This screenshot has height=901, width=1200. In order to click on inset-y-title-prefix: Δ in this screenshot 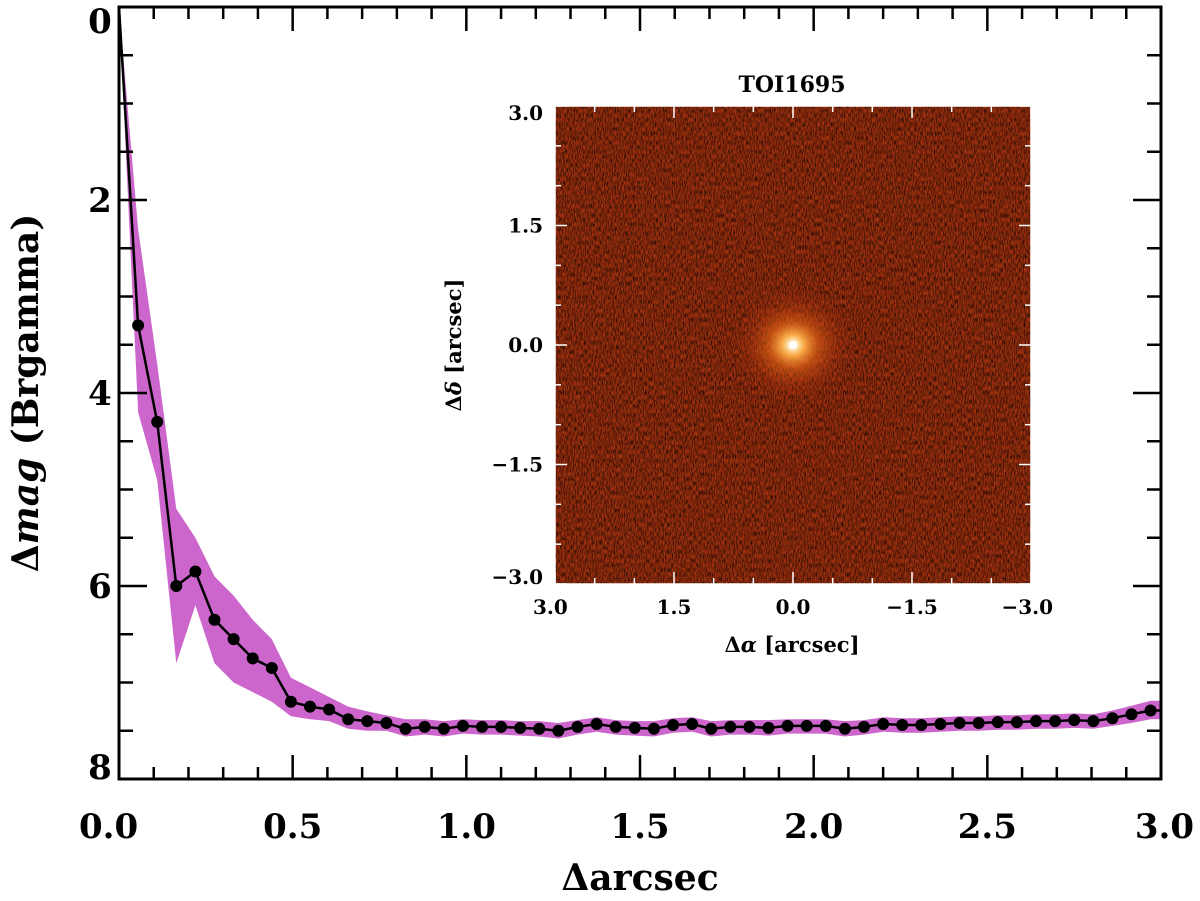, I will do `click(453, 403)`.